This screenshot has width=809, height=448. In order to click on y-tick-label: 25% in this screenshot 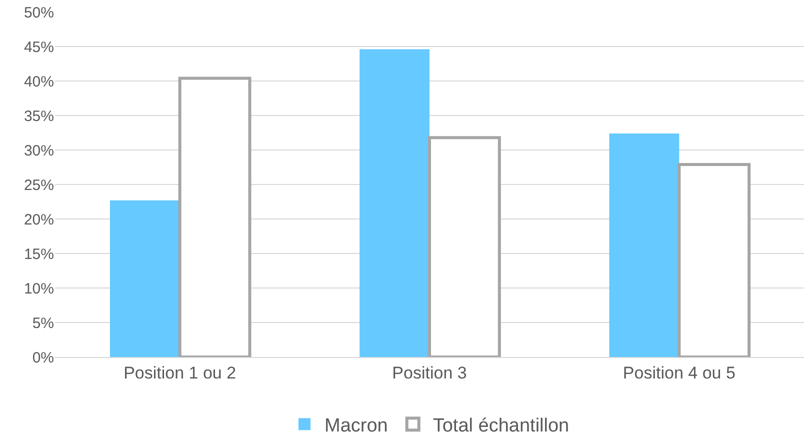, I will do `click(39, 185)`.